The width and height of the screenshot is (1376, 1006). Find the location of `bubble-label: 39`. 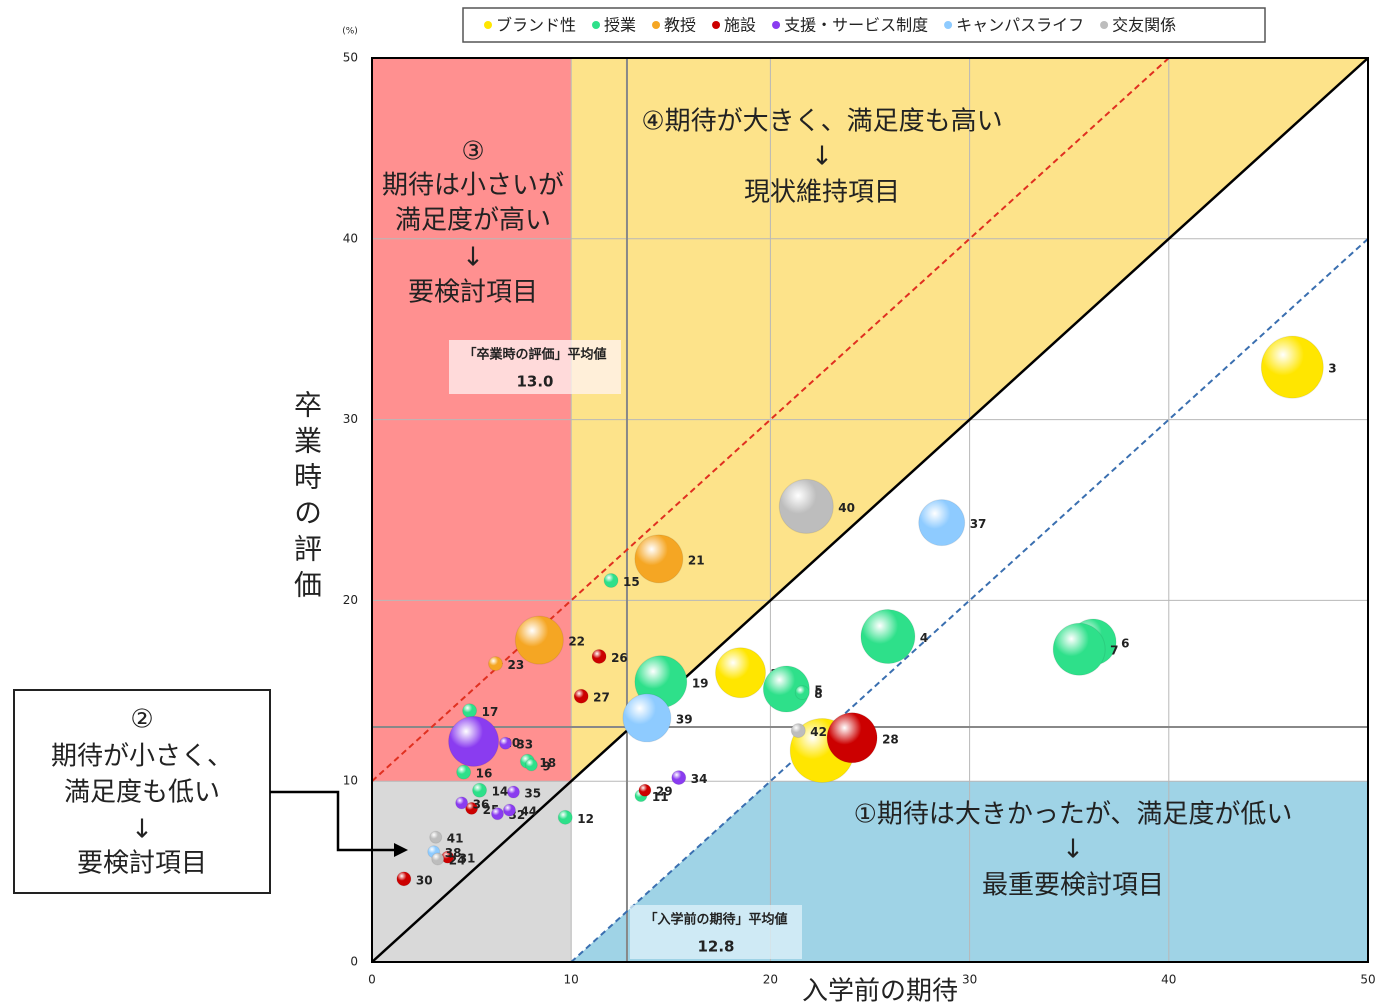

bubble-label: 39 is located at coordinates (684, 719).